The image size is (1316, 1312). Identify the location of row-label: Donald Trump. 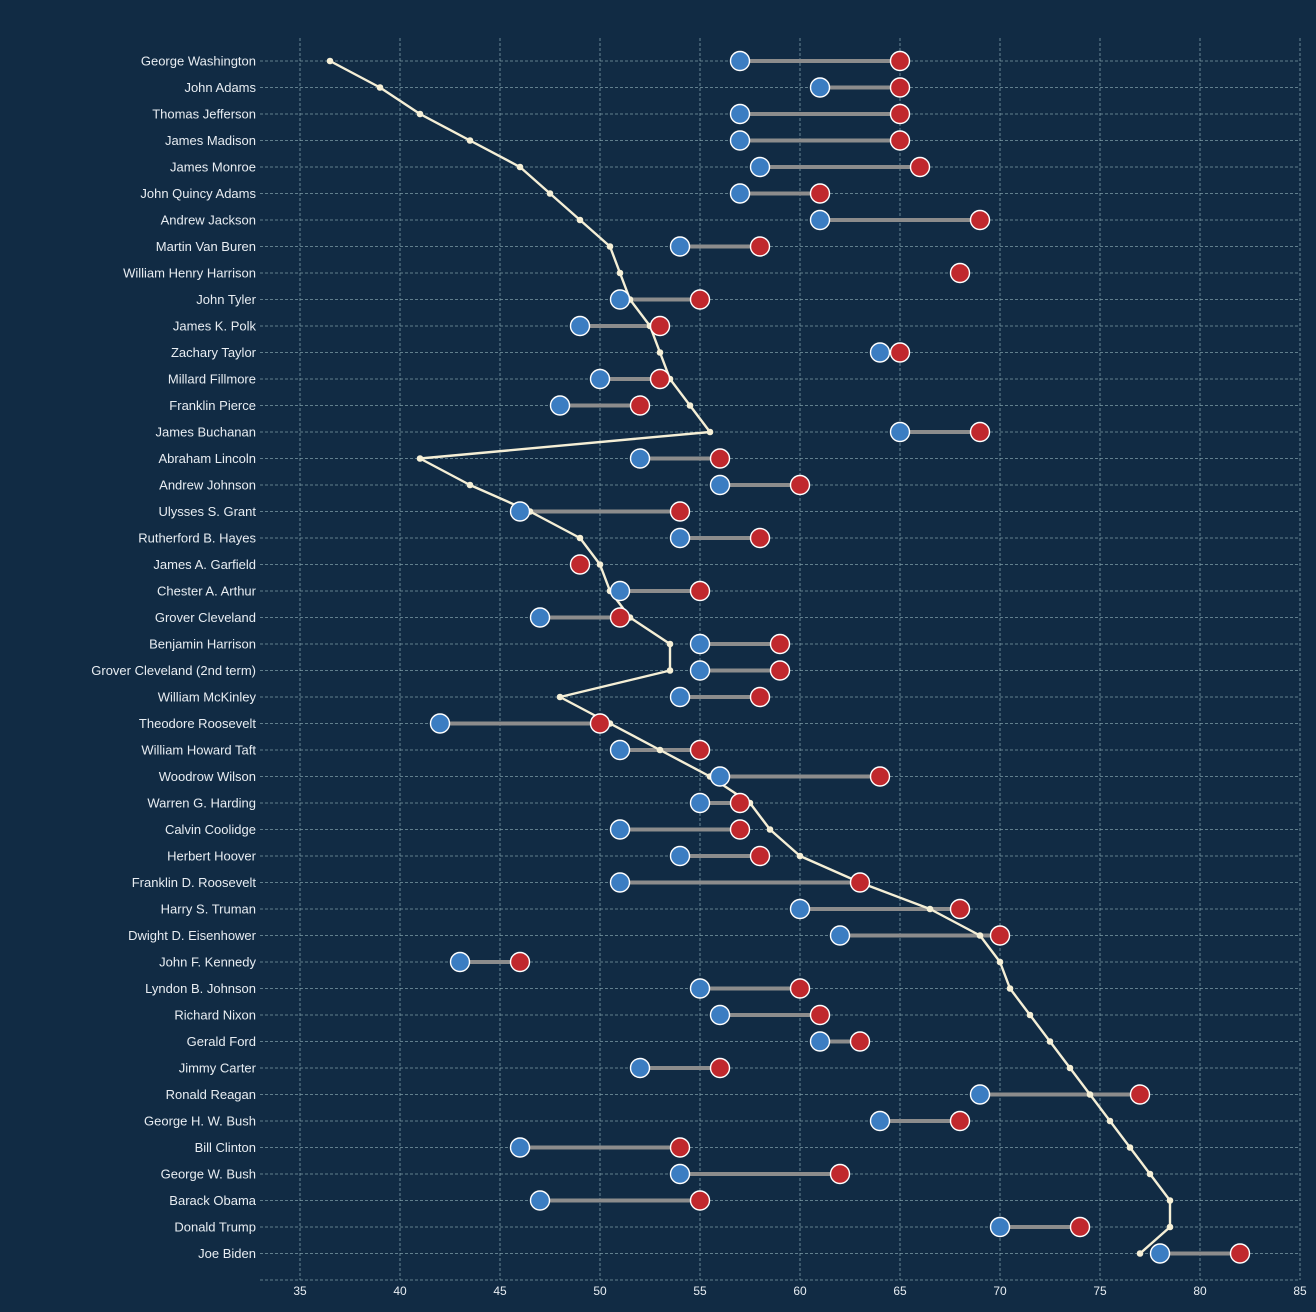
(215, 1227).